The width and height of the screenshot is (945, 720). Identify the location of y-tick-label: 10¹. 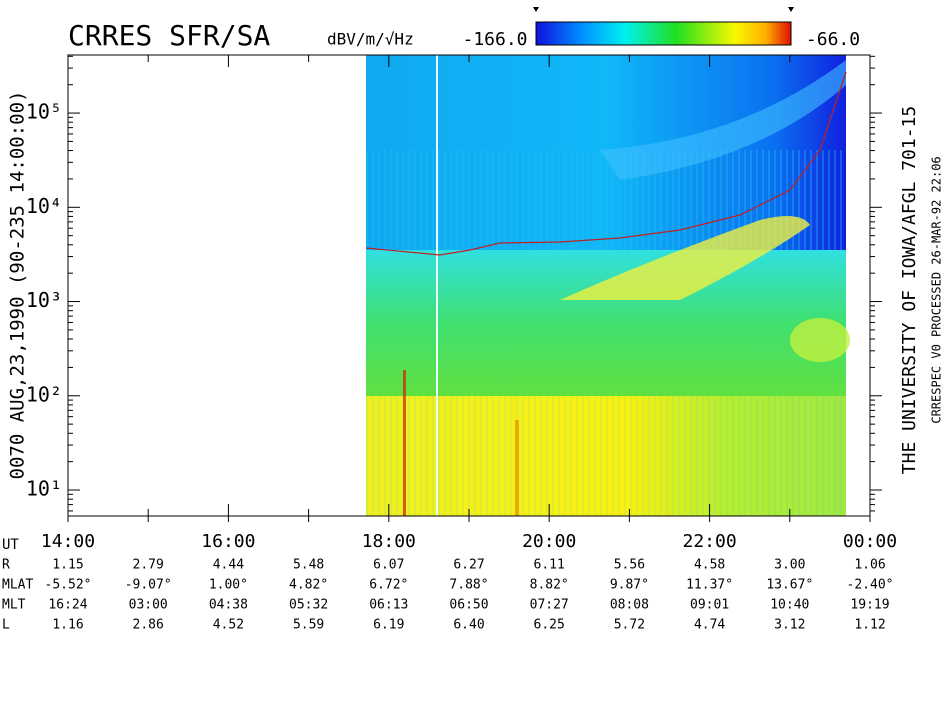
(44, 489).